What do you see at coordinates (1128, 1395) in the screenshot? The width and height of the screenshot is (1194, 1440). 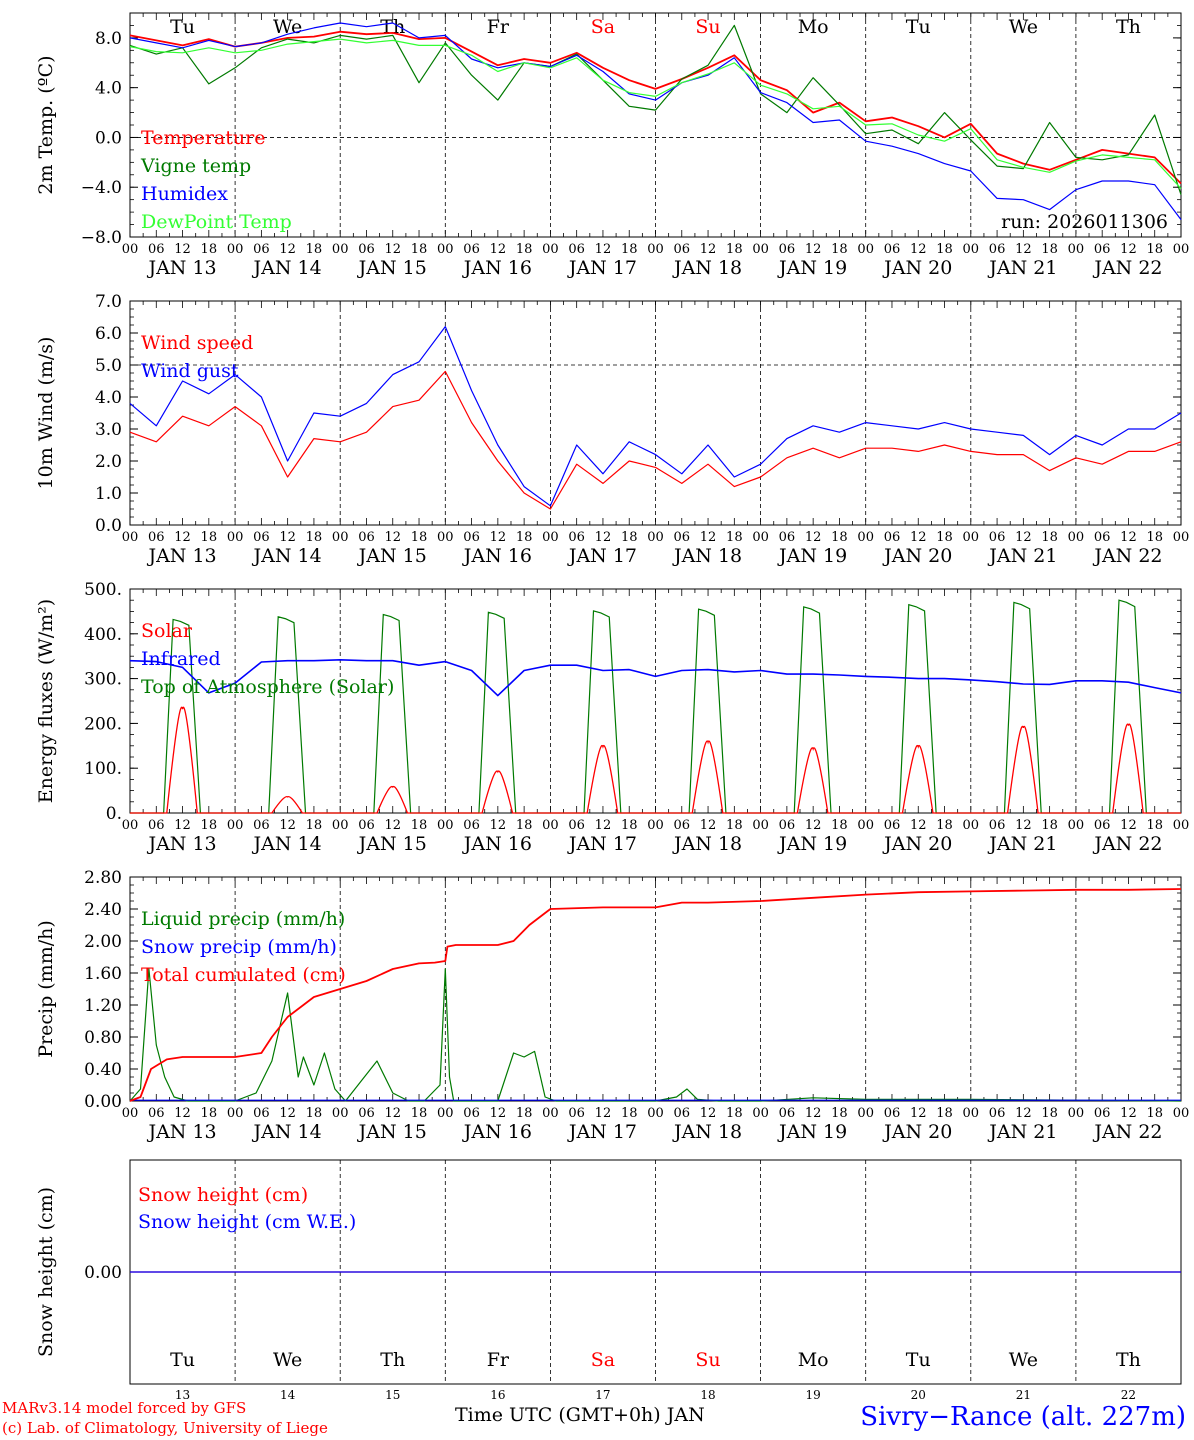 I see `day-number: 22` at bounding box center [1128, 1395].